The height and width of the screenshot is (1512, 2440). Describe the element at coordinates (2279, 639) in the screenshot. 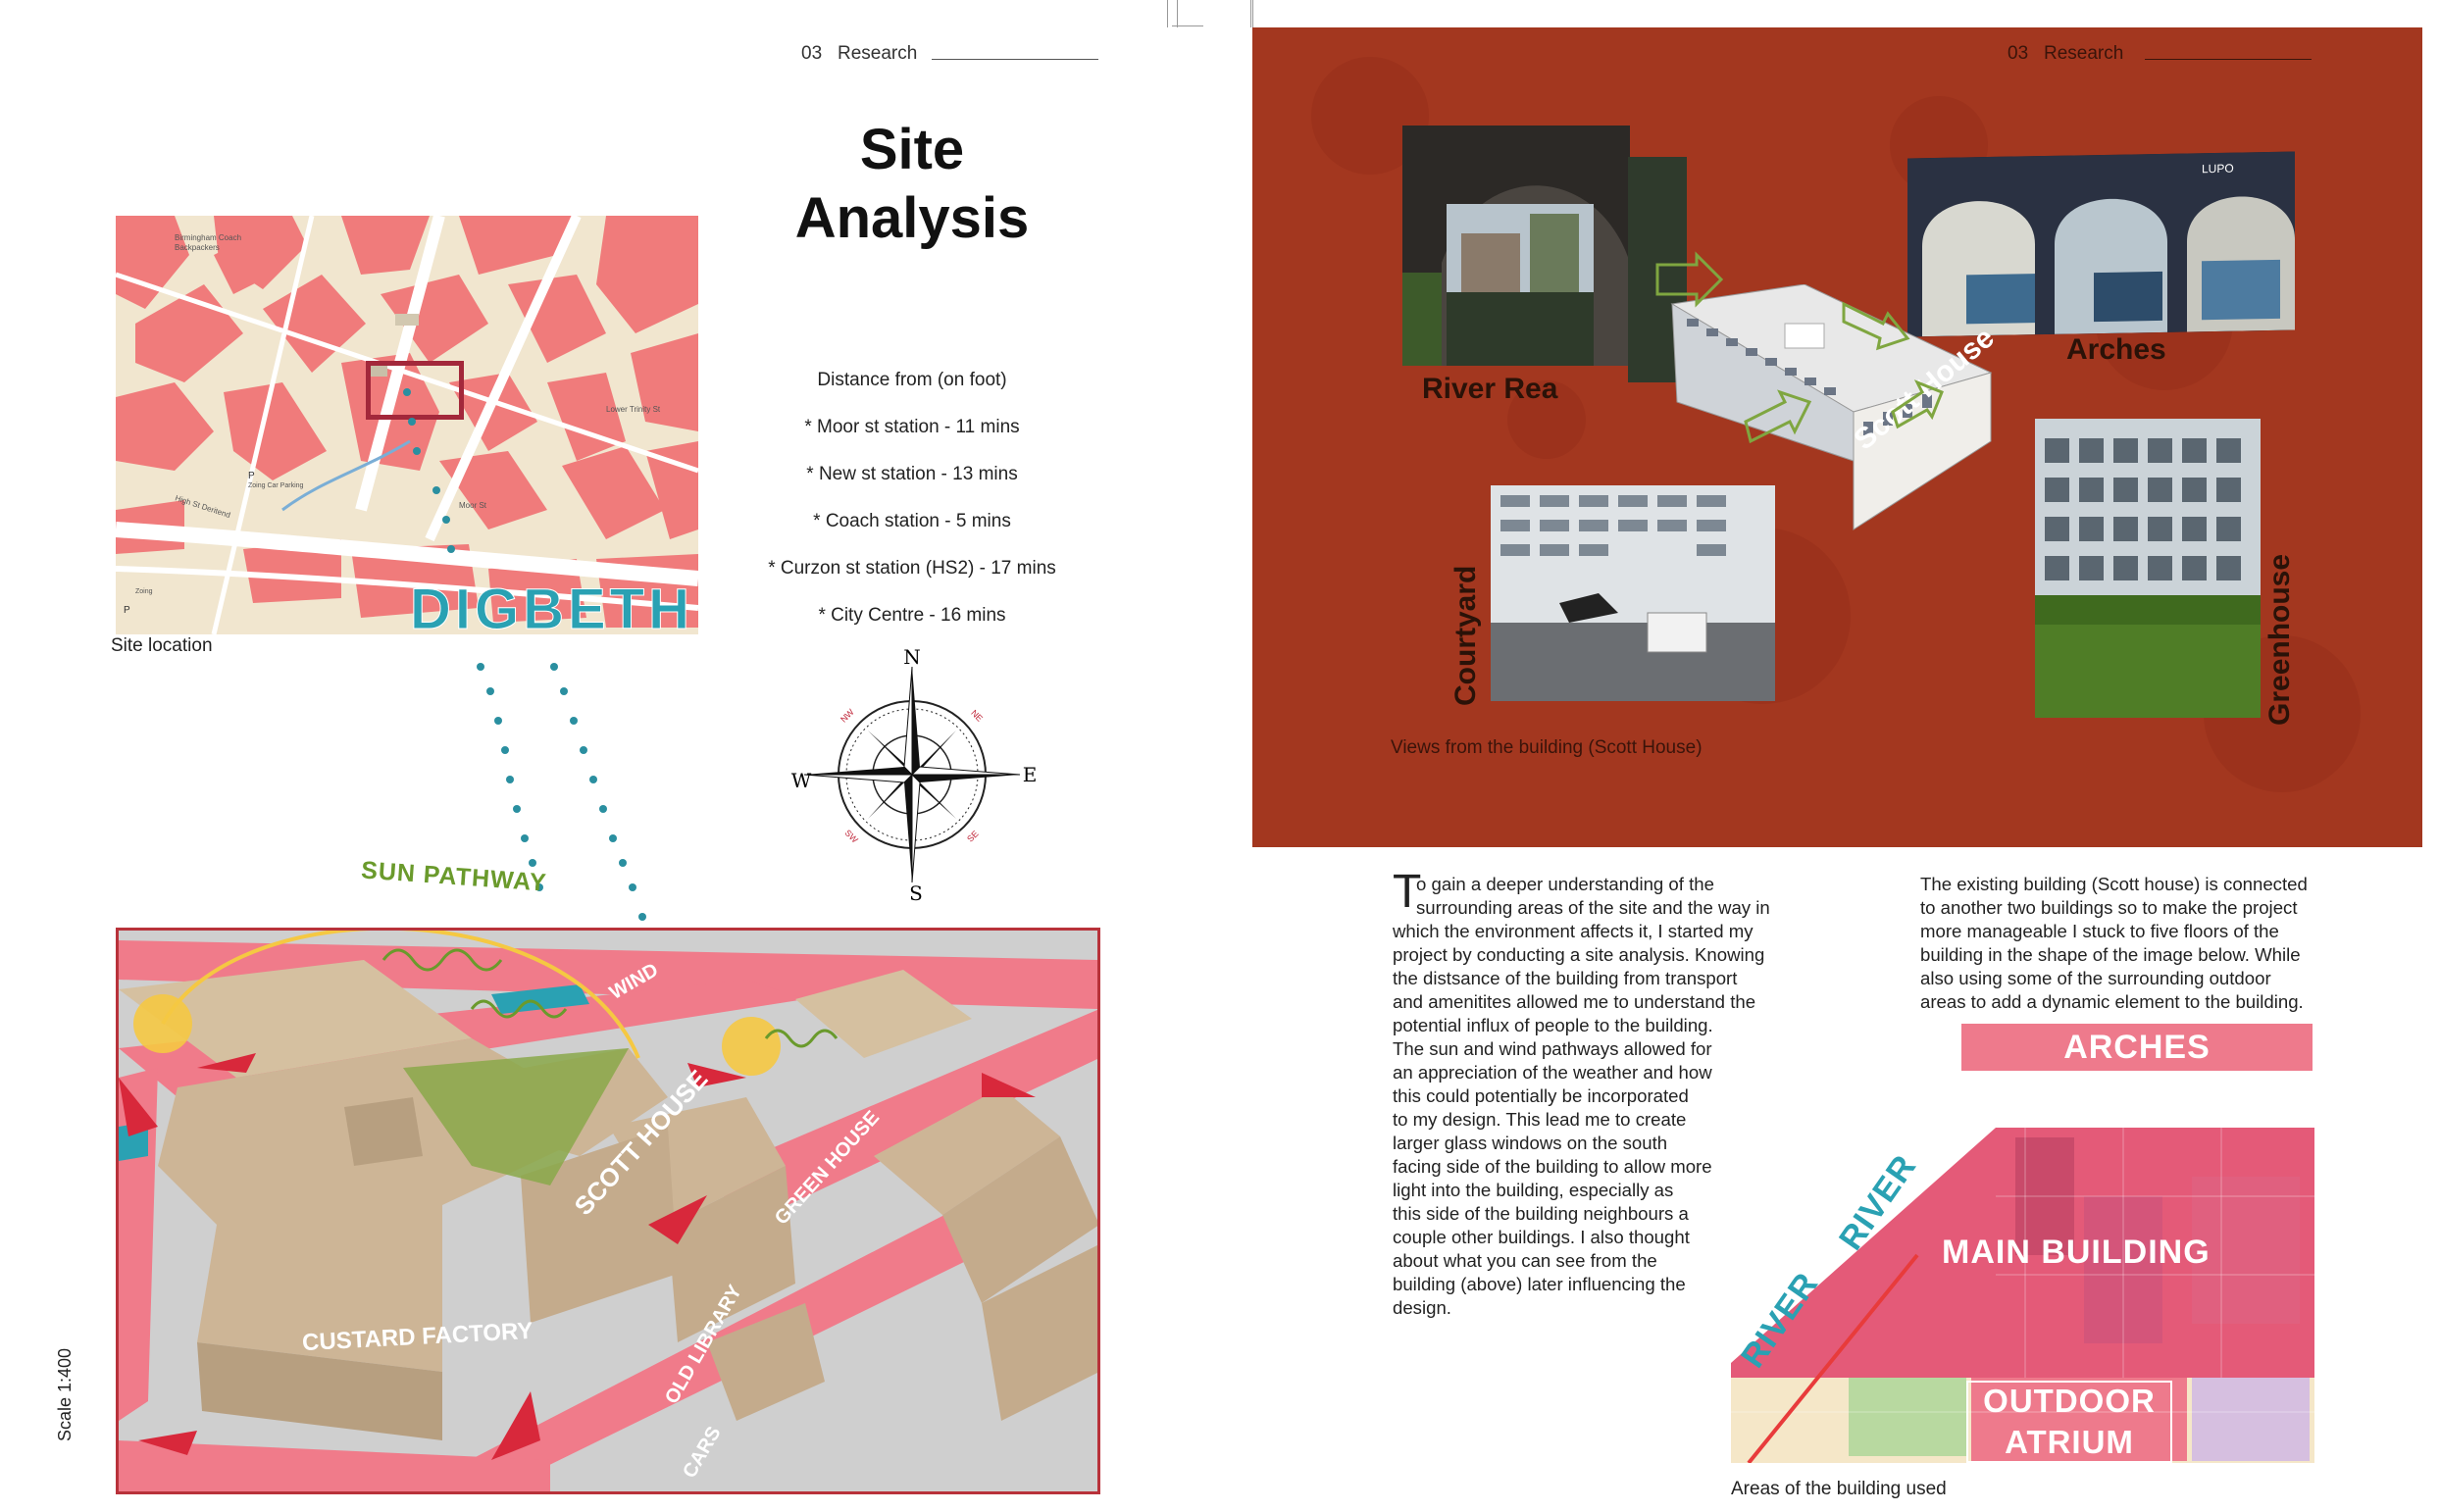

I see `photo-label-greenhouse: Greenhouse` at that location.